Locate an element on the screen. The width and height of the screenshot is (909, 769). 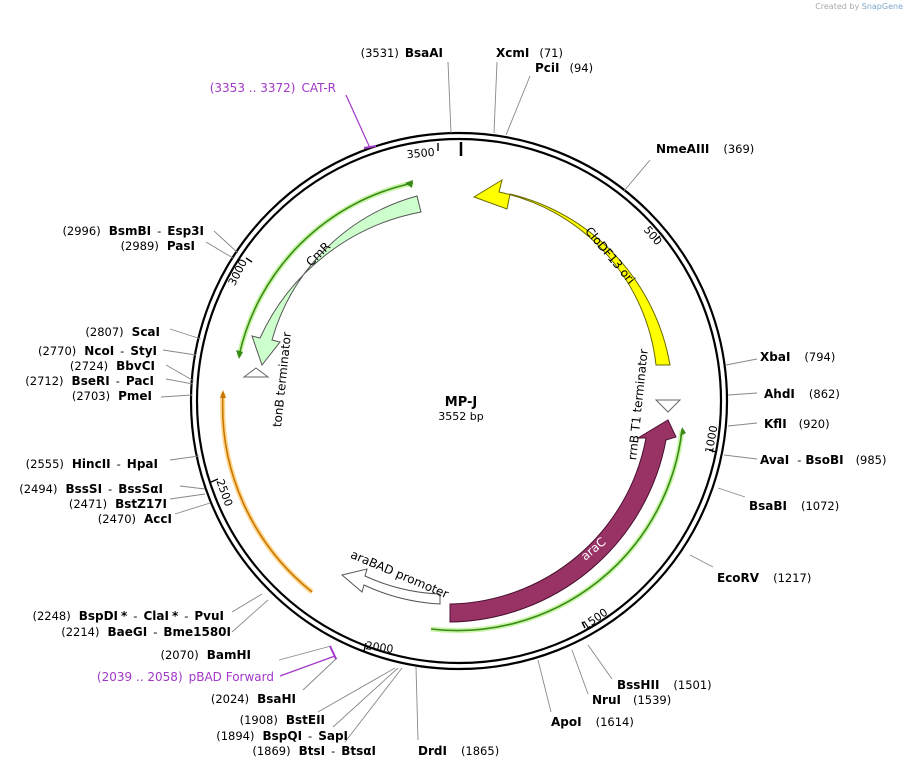
site-bsmbi: (2996) BsmBI - Esp3I is located at coordinates (133, 231).